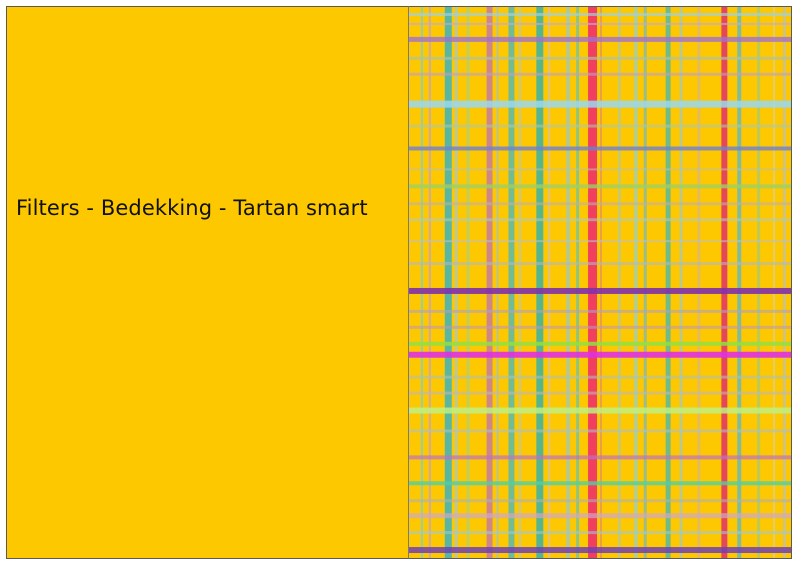 This screenshot has width=799, height=569. Describe the element at coordinates (192, 208) in the screenshot. I see `filter-caption: Filters - Bedekking - Tartan smart` at that location.